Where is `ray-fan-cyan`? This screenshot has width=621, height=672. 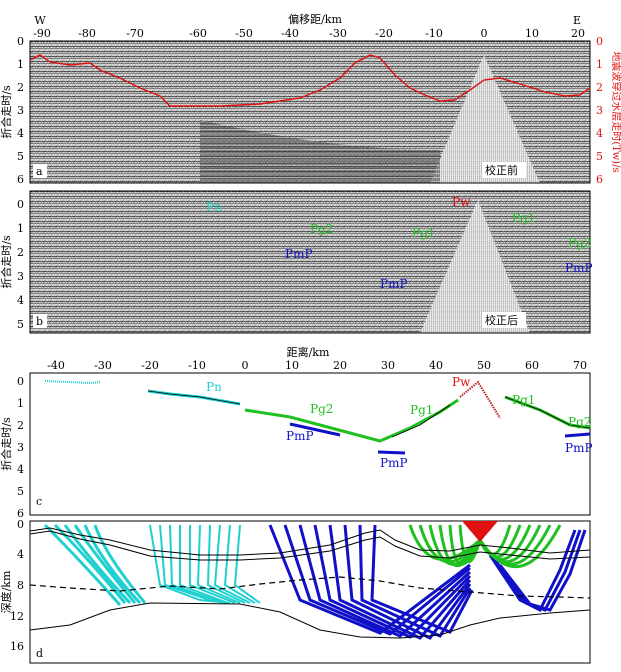 ray-fan-cyan is located at coordinates (152, 564).